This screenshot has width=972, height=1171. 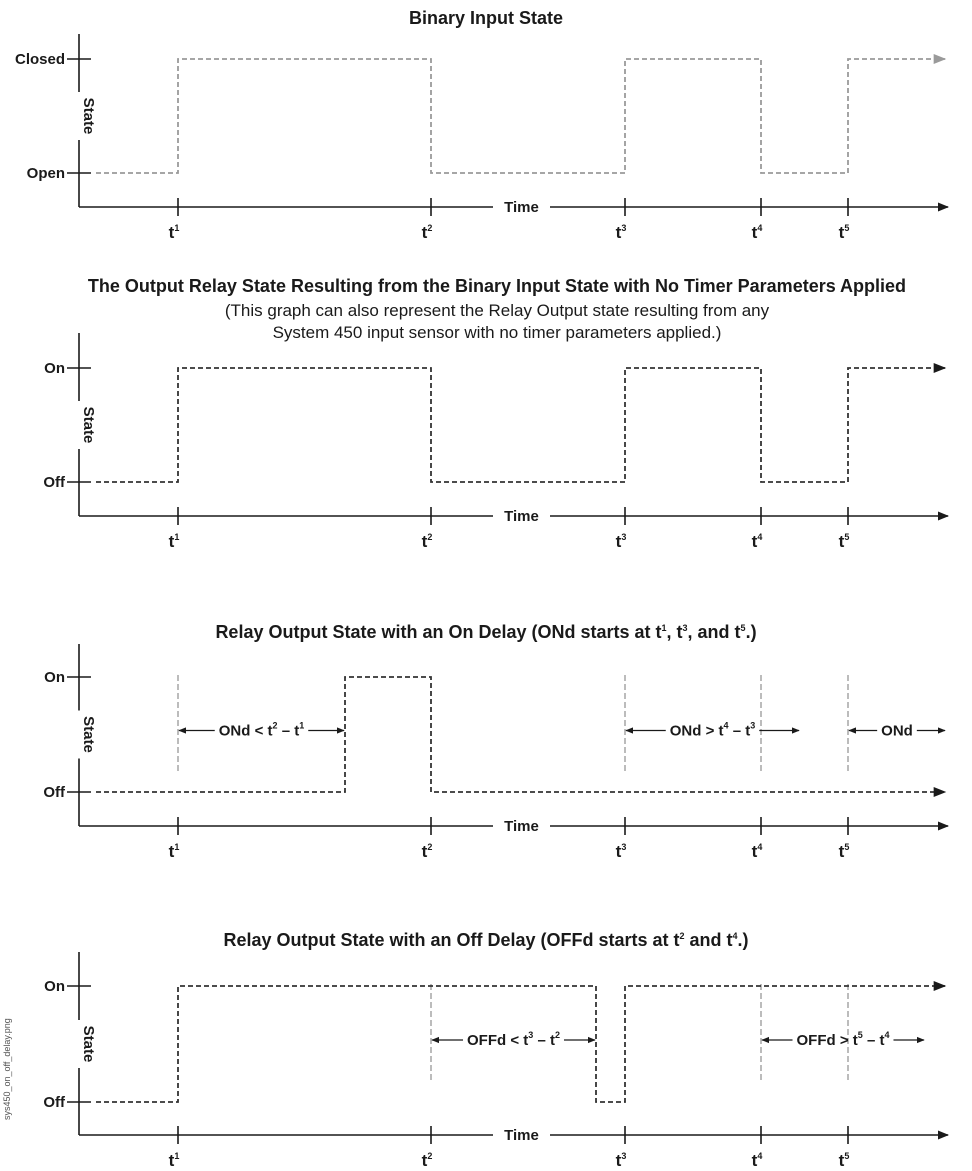 What do you see at coordinates (40, 59) in the screenshot?
I see `level-label-high: Closed` at bounding box center [40, 59].